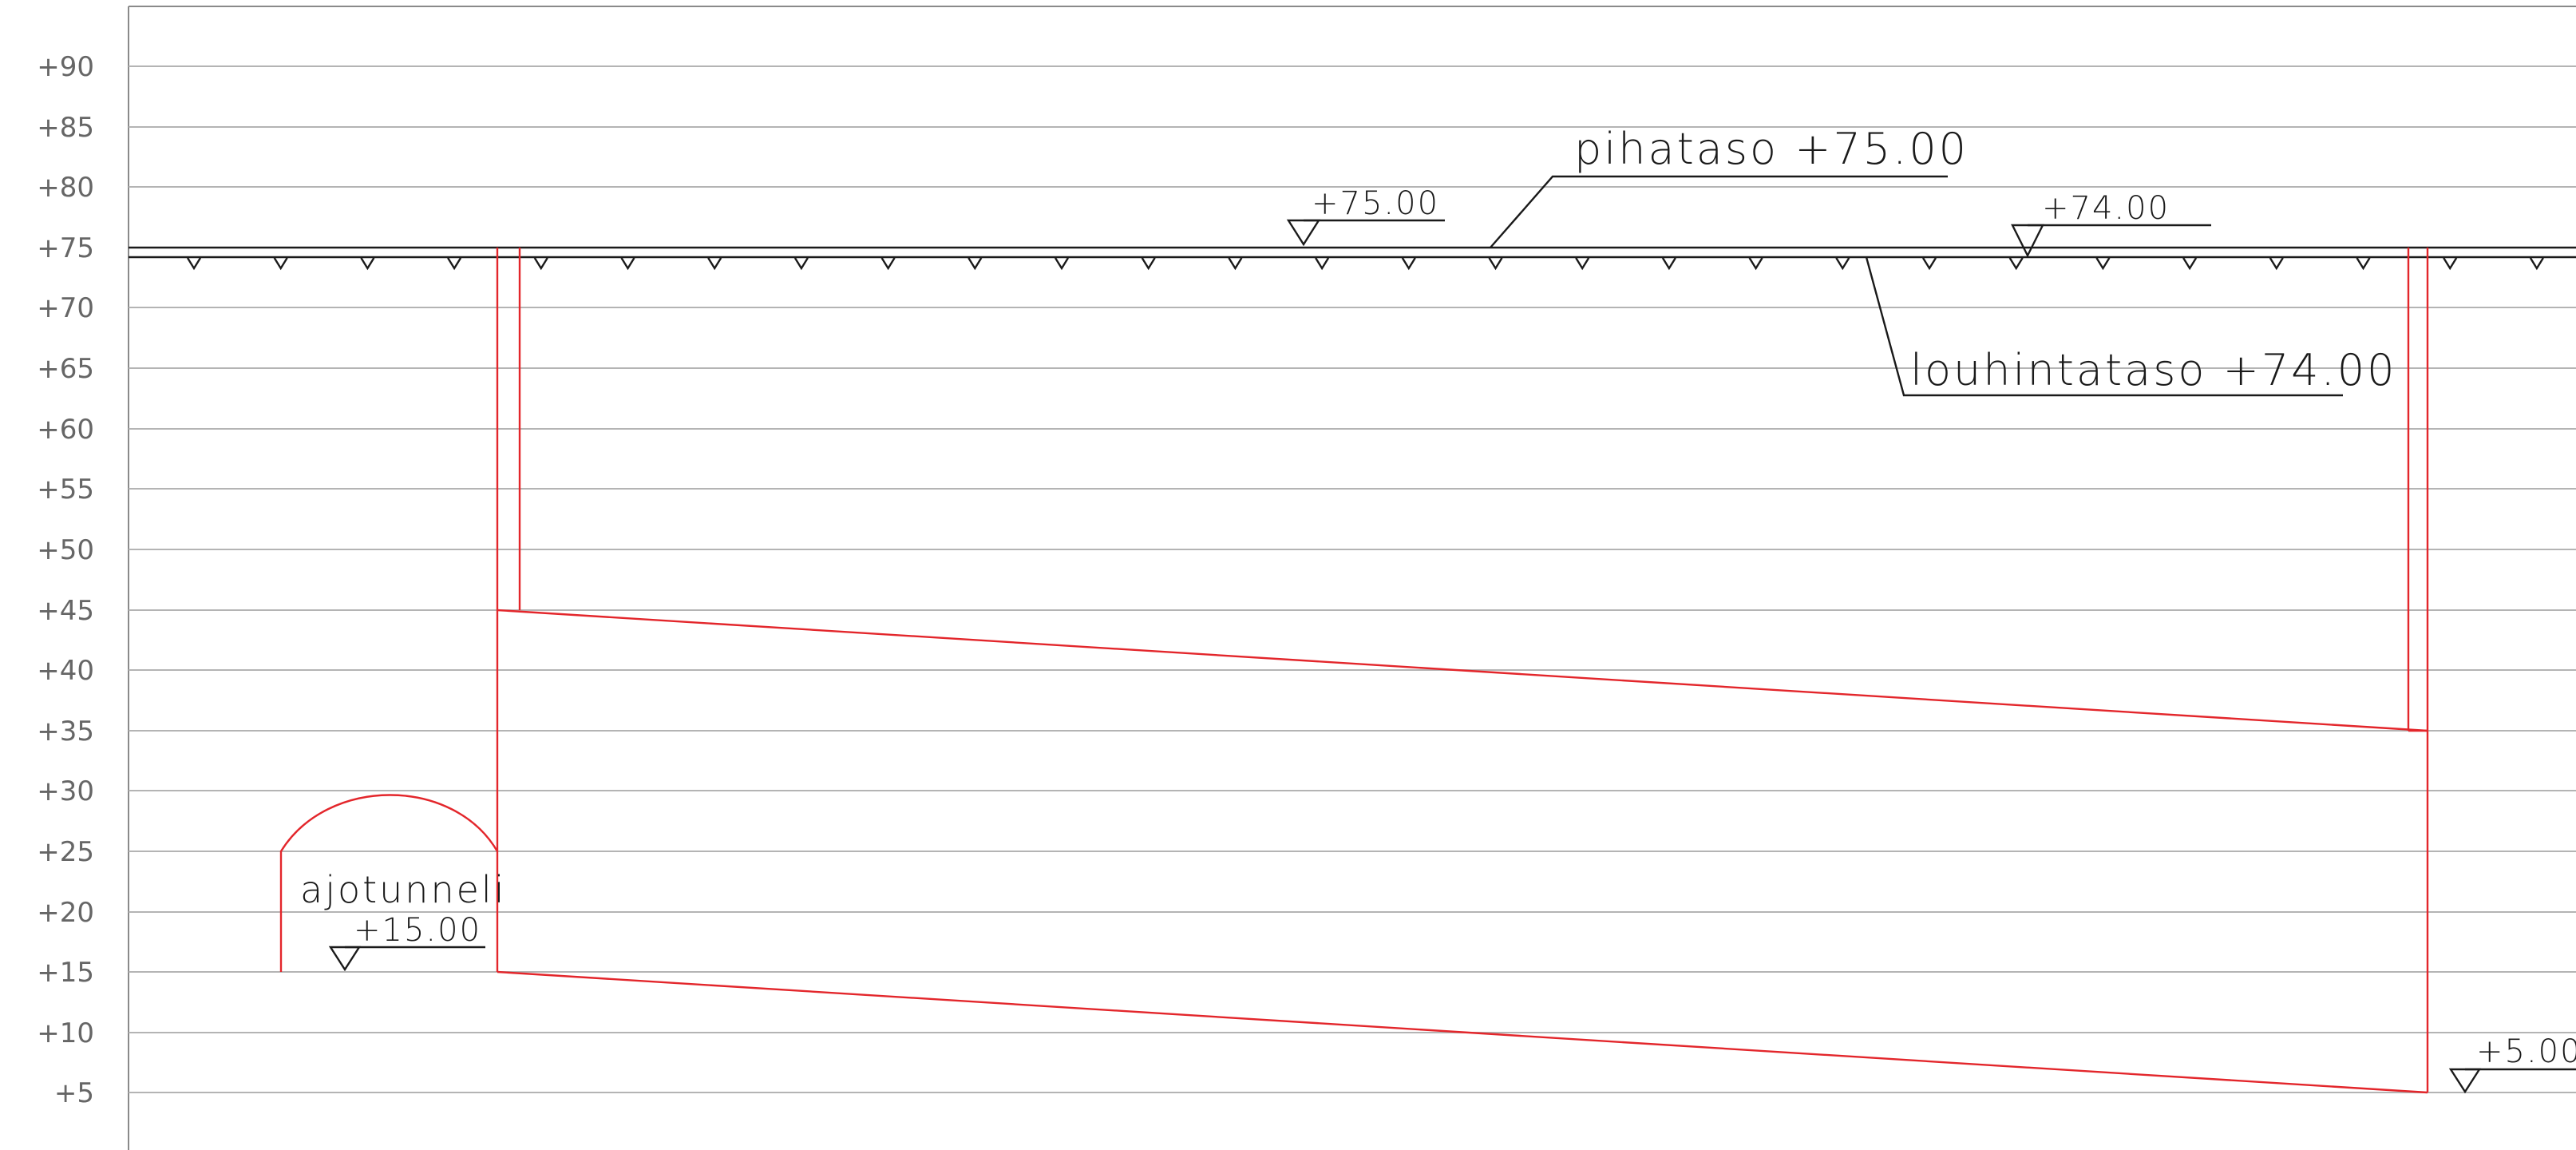 The image size is (2576, 1150). Describe the element at coordinates (403, 890) in the screenshot. I see `ajotunneli-label: ajotunneli` at that location.